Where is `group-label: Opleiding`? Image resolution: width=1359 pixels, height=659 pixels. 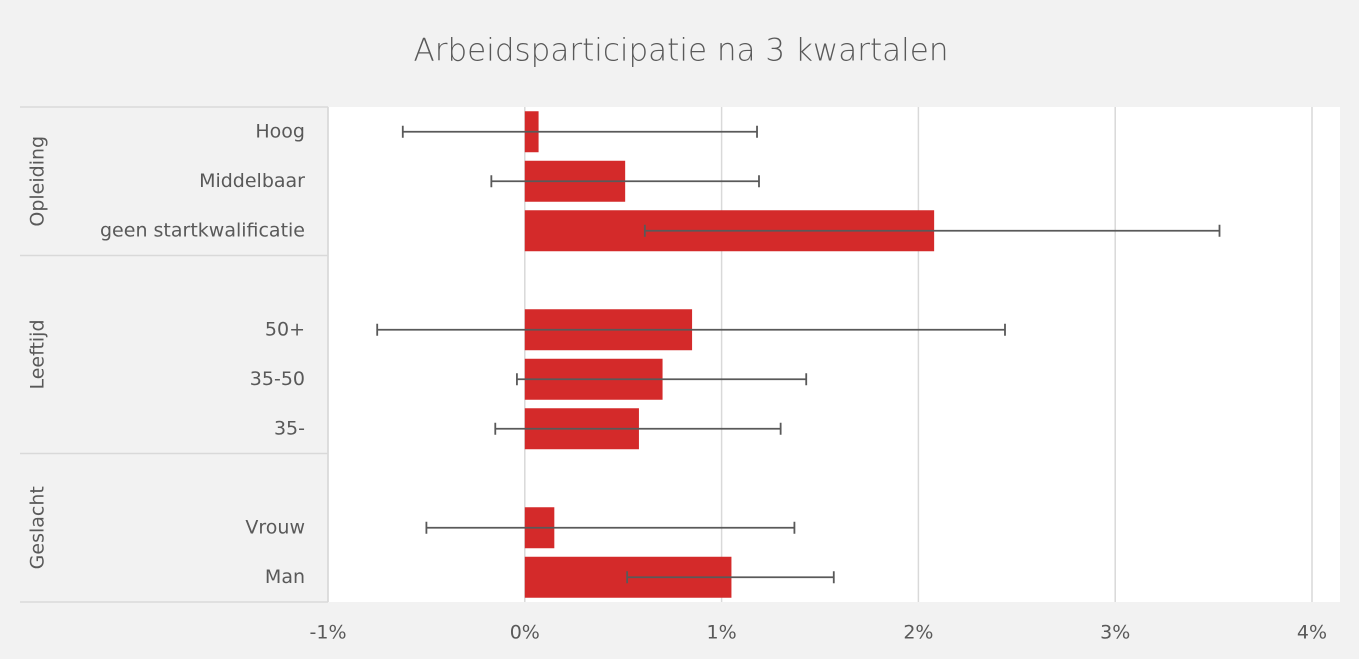 group-label: Opleiding is located at coordinates (38, 181).